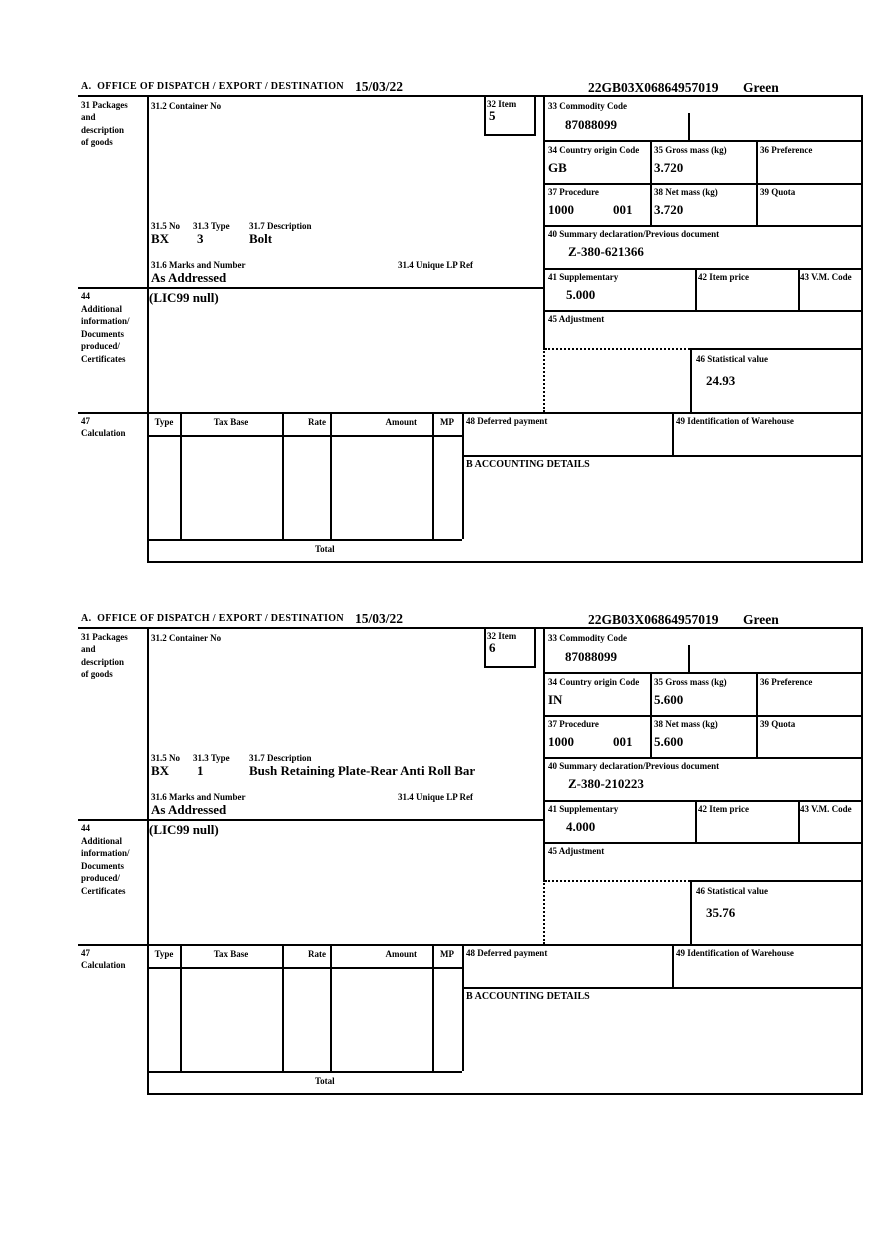  Describe the element at coordinates (669, 167) in the screenshot. I see `box35-gross-mass-value: 3.720` at that location.